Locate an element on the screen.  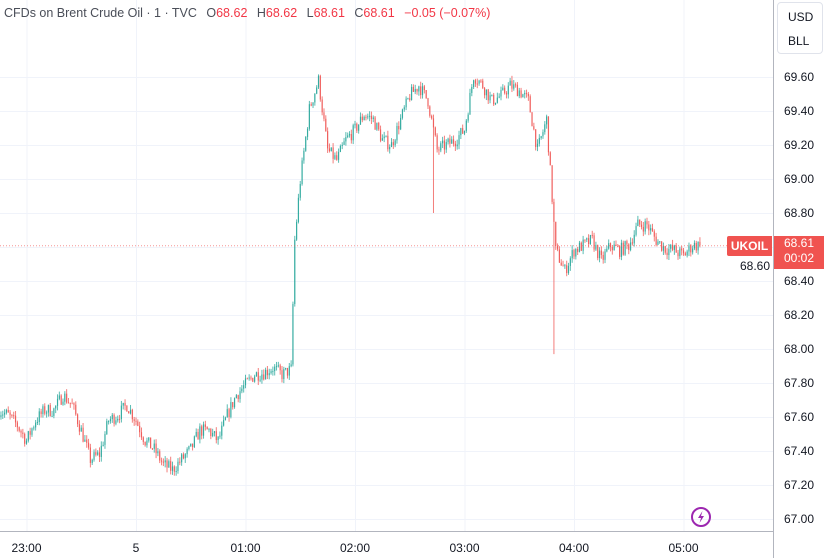
last-price-value: 68.61 is located at coordinates (799, 243).